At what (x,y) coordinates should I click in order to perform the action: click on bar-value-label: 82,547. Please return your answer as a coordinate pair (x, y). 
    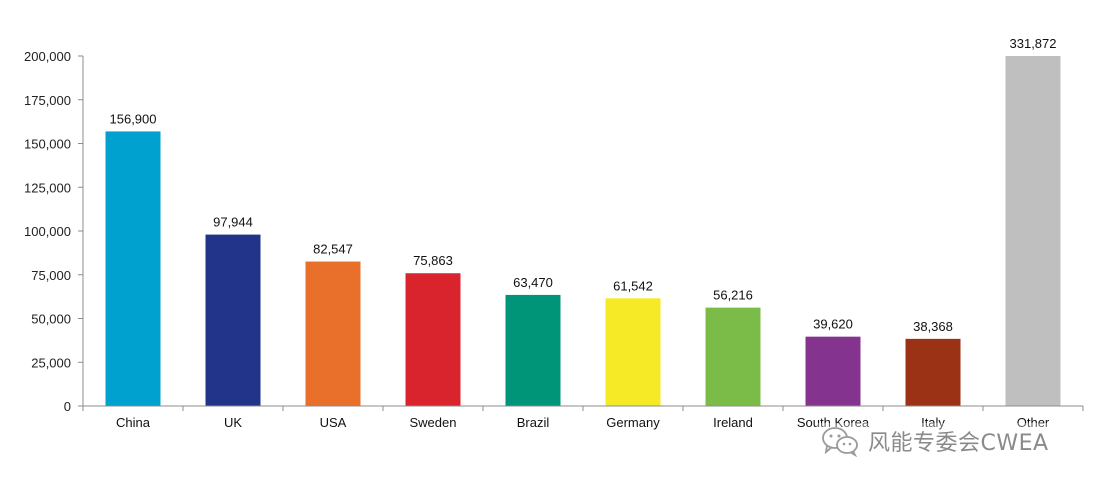
    Looking at the image, I should click on (333, 249).